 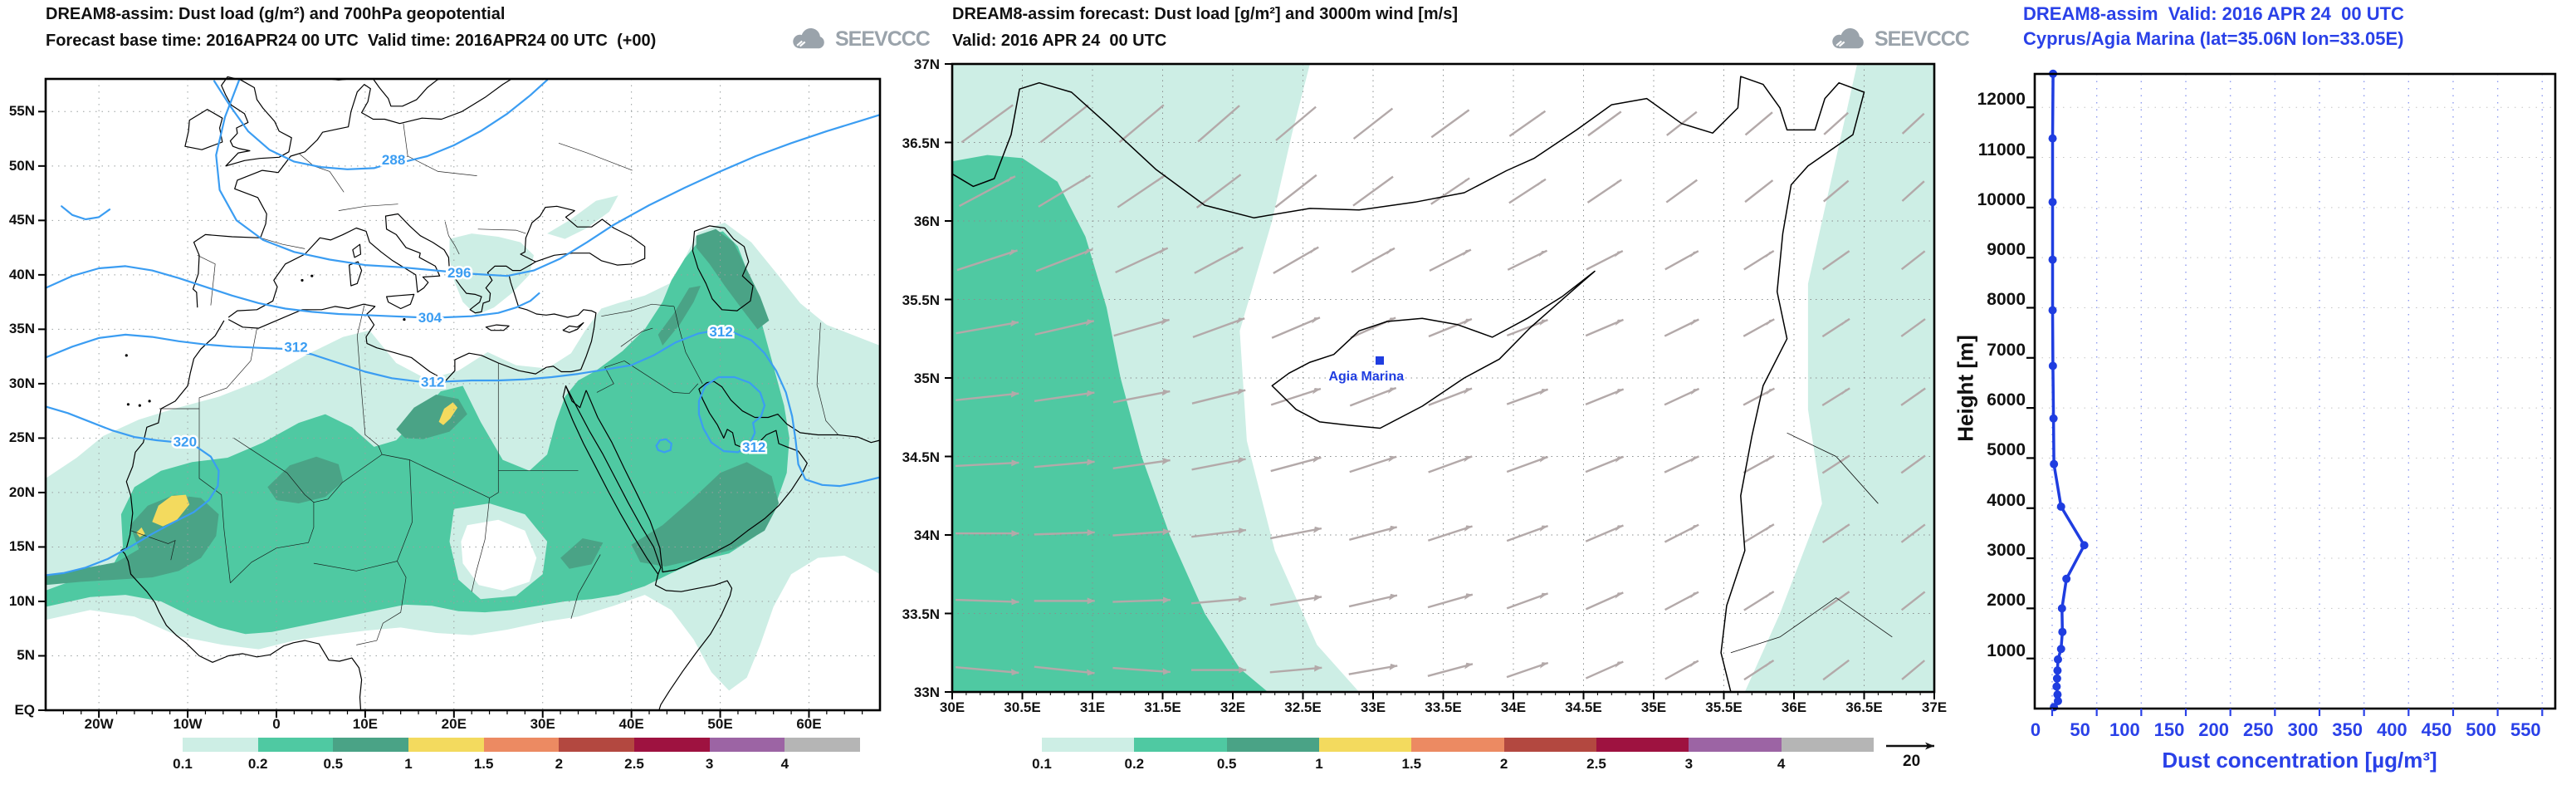 What do you see at coordinates (634, 764) in the screenshot?
I see `colorbar-label: 2.5` at bounding box center [634, 764].